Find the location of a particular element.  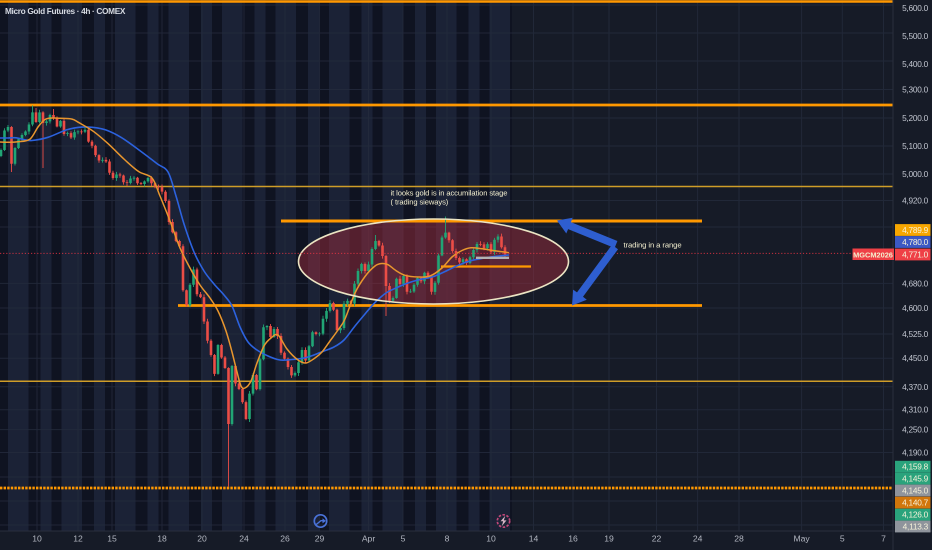

svg-text: trading in a range is located at coordinates (653, 245).